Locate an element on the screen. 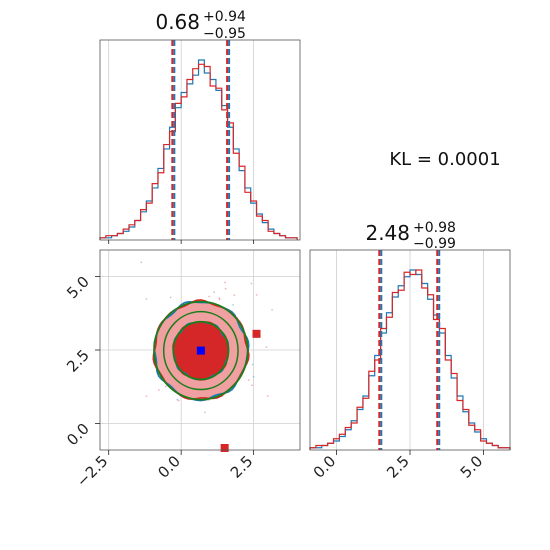 The image size is (550, 550). contour-inner-green is located at coordinates (201, 350).